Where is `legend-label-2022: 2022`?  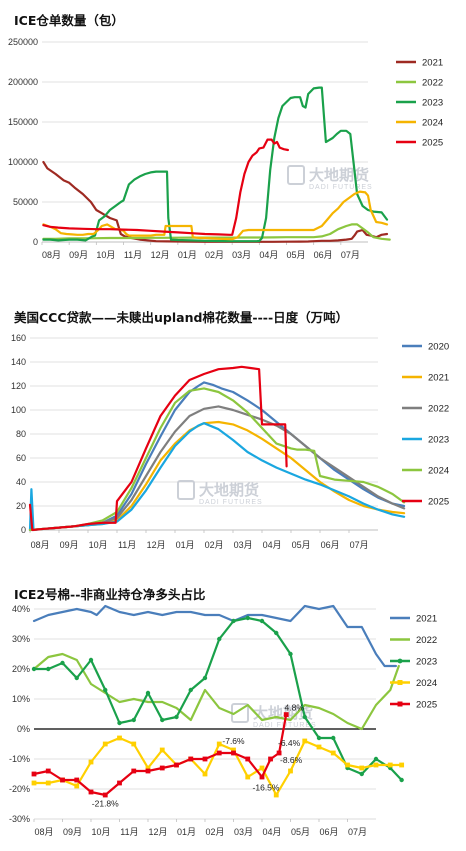 legend-label-2022: 2022 is located at coordinates (426, 640).